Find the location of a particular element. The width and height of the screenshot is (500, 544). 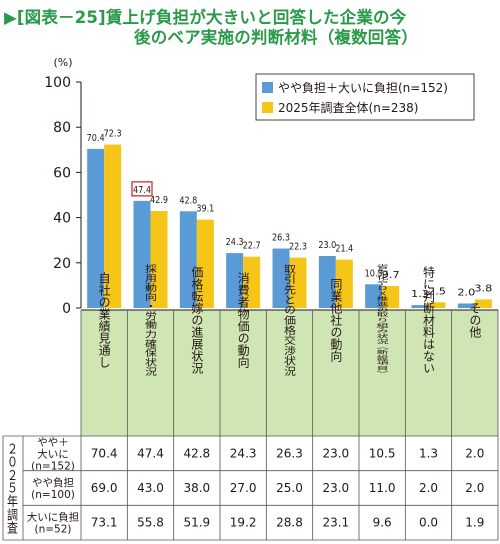

data-label-series-2: 2.5 is located at coordinates (437, 291).